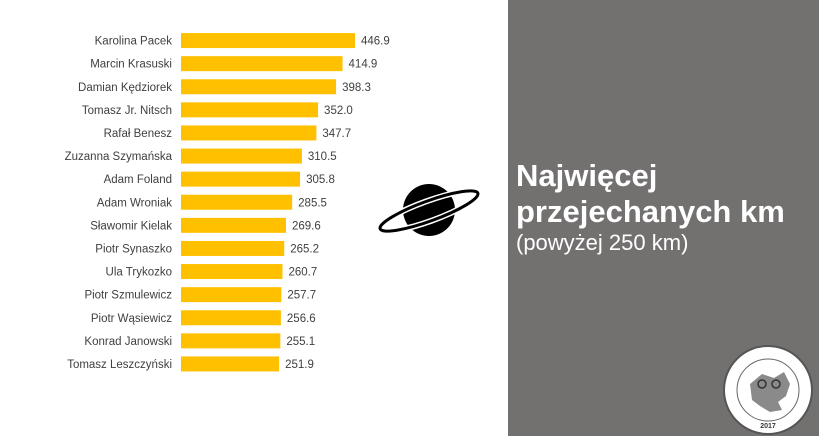  Describe the element at coordinates (768, 390) in the screenshot. I see `club-badge: 2017` at that location.